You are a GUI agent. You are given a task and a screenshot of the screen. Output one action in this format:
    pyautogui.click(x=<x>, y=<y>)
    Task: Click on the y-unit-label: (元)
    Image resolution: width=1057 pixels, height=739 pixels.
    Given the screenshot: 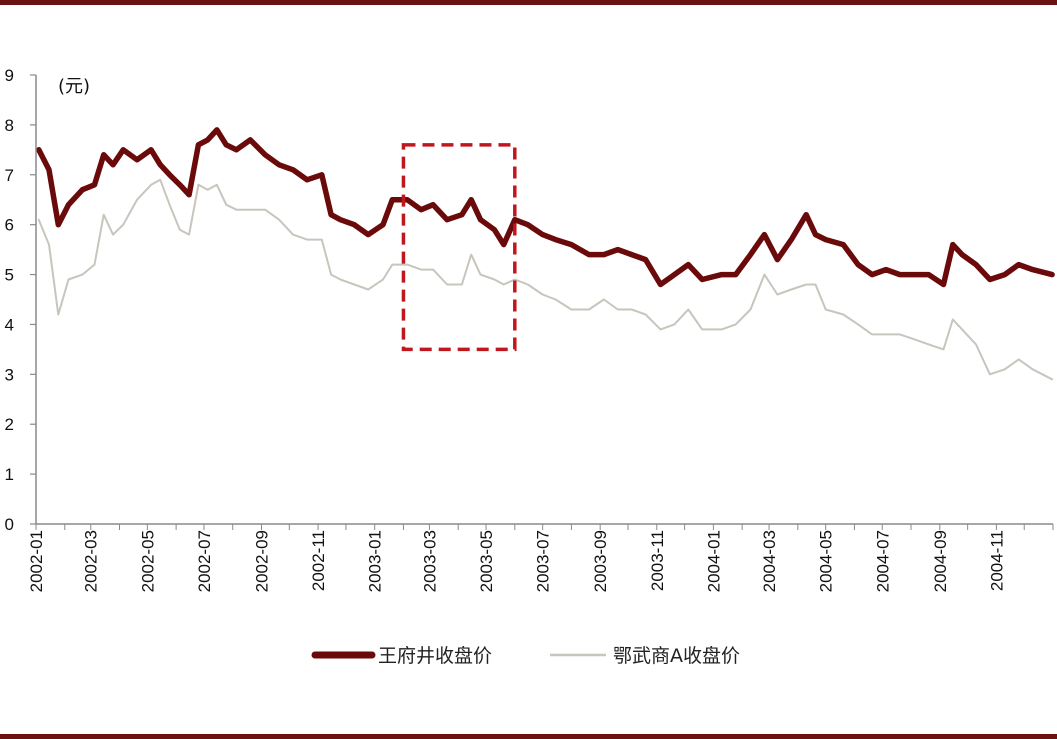 What is the action you would take?
    pyautogui.click(x=74, y=86)
    